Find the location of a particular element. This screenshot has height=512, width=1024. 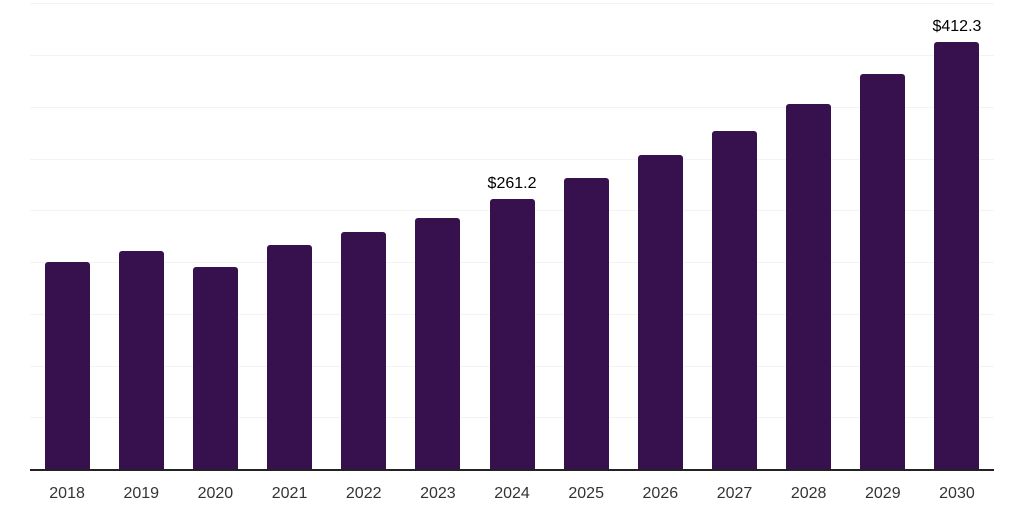

bar-slot-2023 is located at coordinates (438, 234).